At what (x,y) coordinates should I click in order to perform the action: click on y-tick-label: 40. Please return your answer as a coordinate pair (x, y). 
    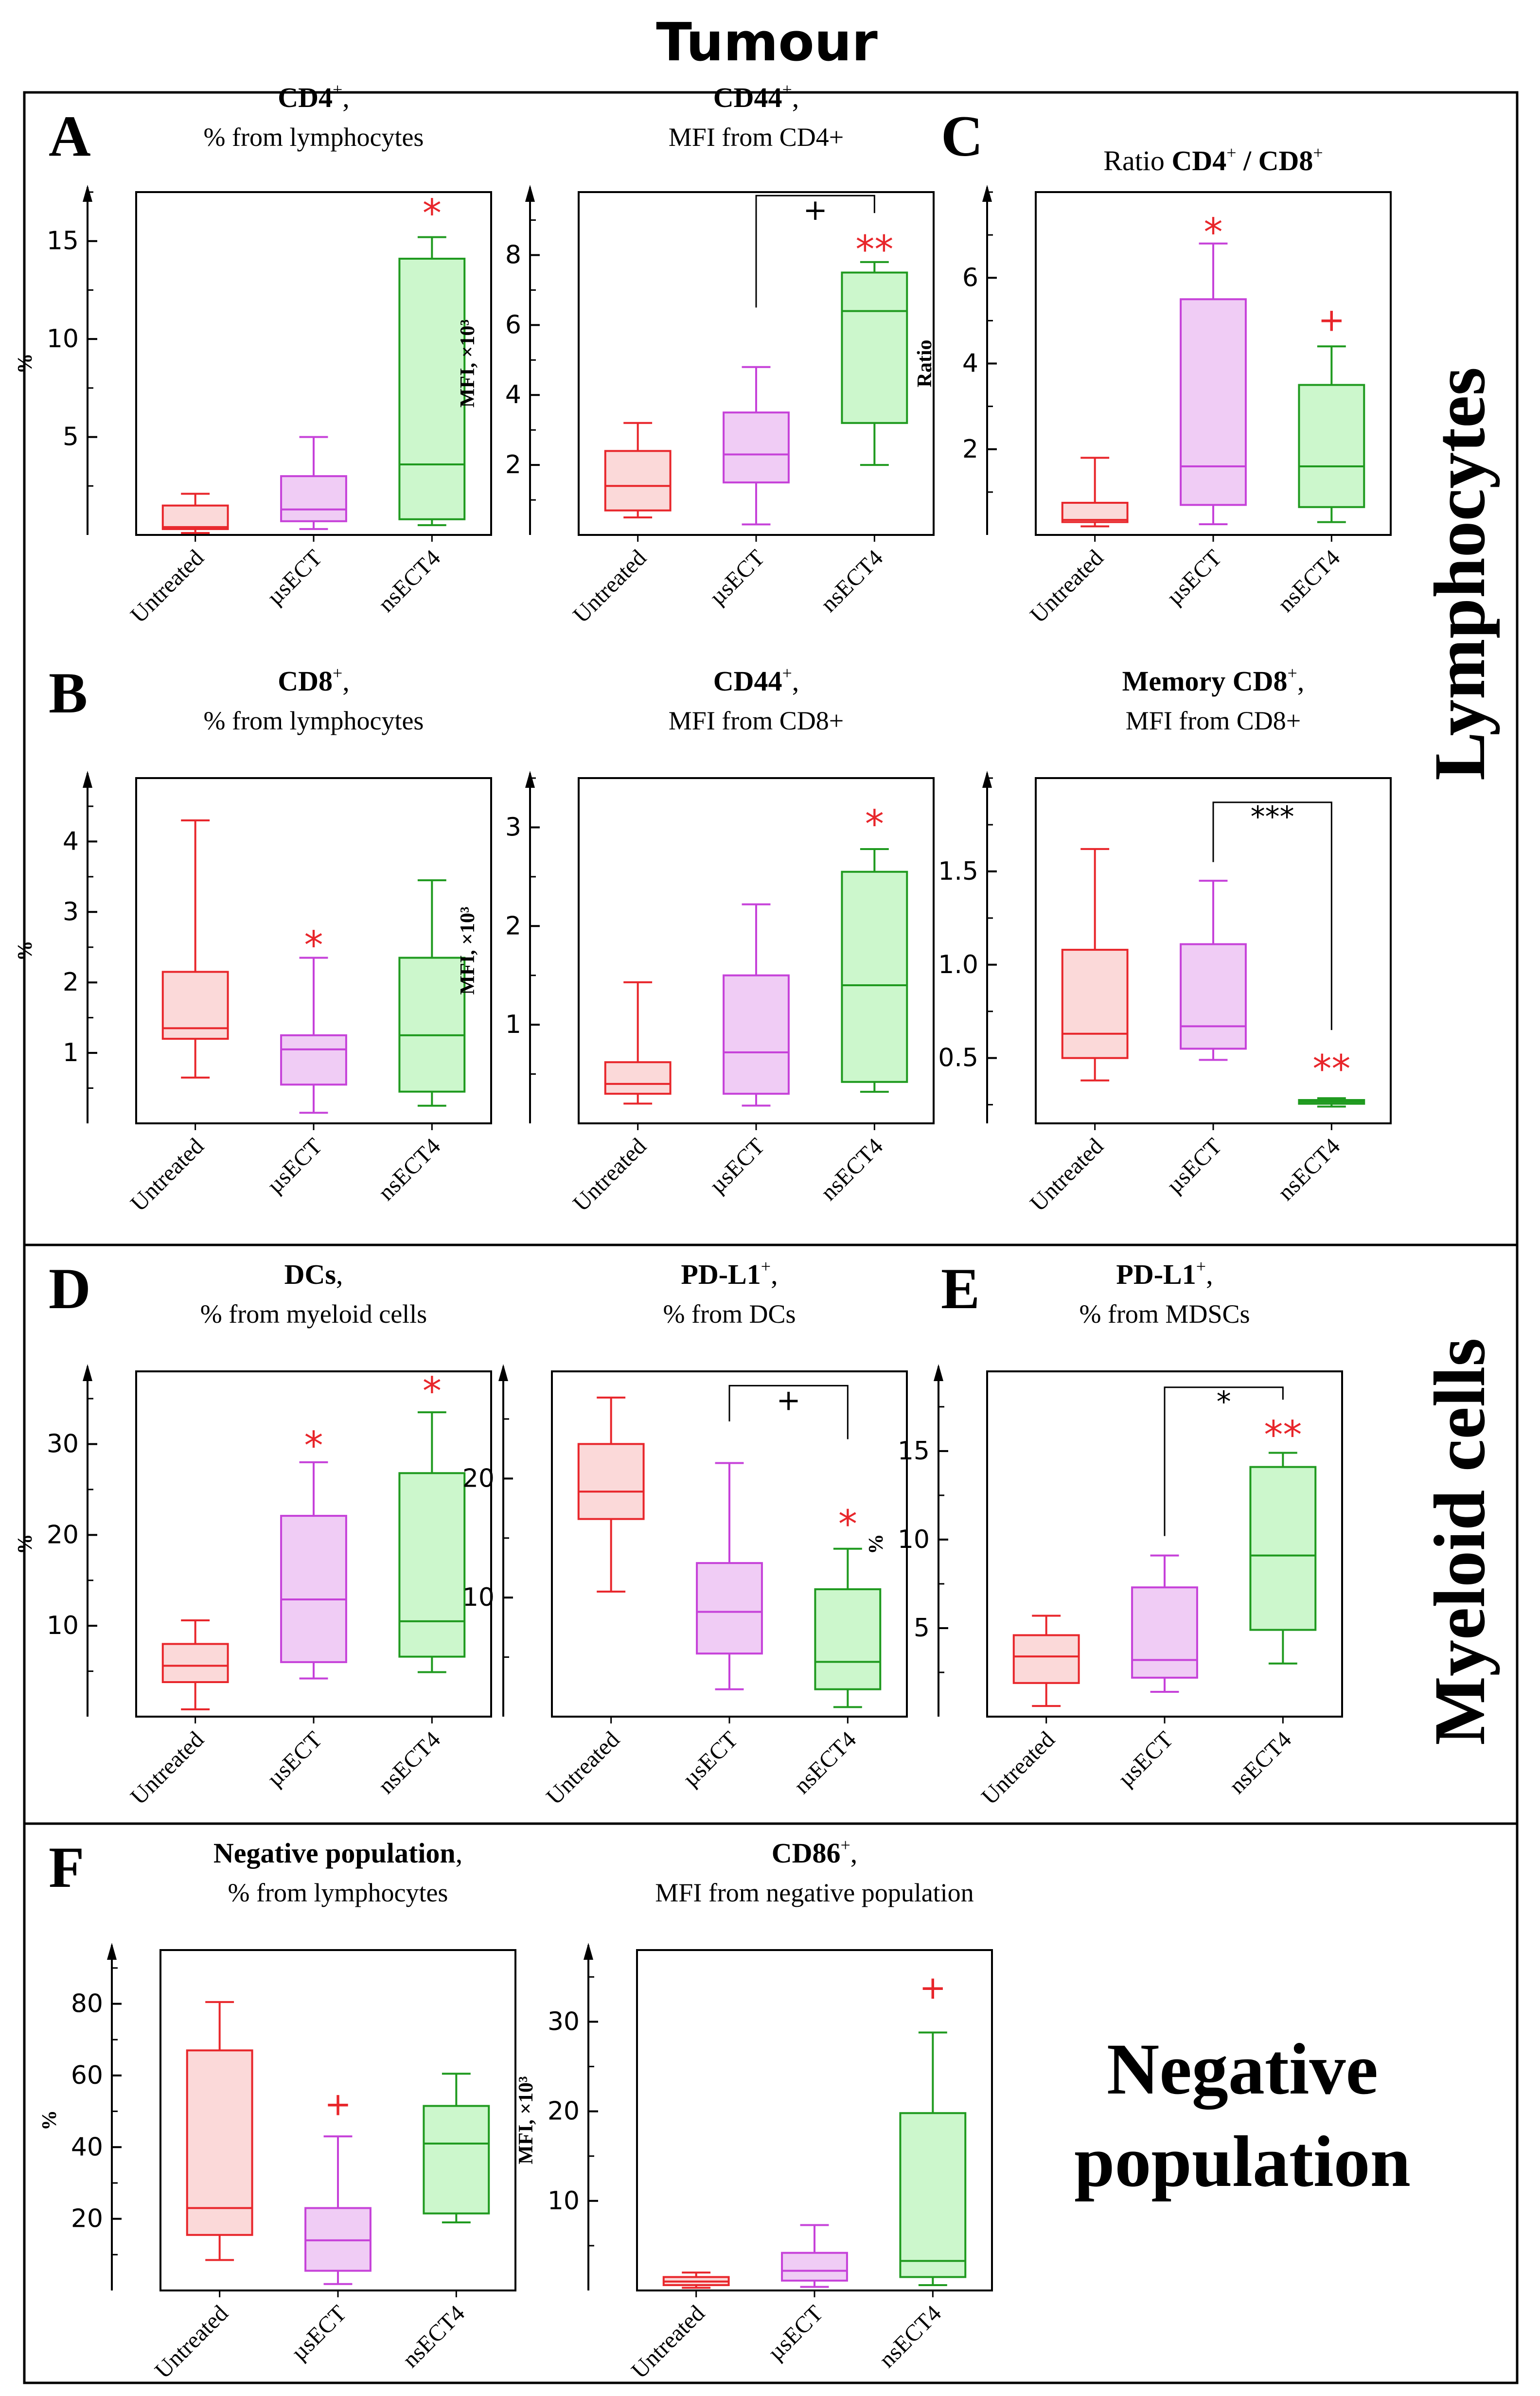
    Looking at the image, I should click on (87, 2147).